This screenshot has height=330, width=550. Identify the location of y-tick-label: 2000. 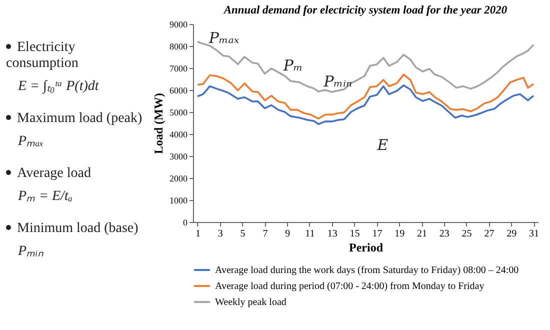
(179, 179).